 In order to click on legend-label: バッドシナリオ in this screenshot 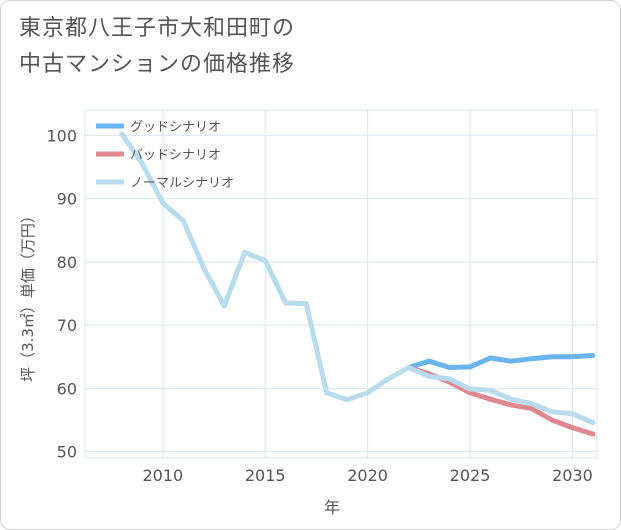, I will do `click(175, 155)`.